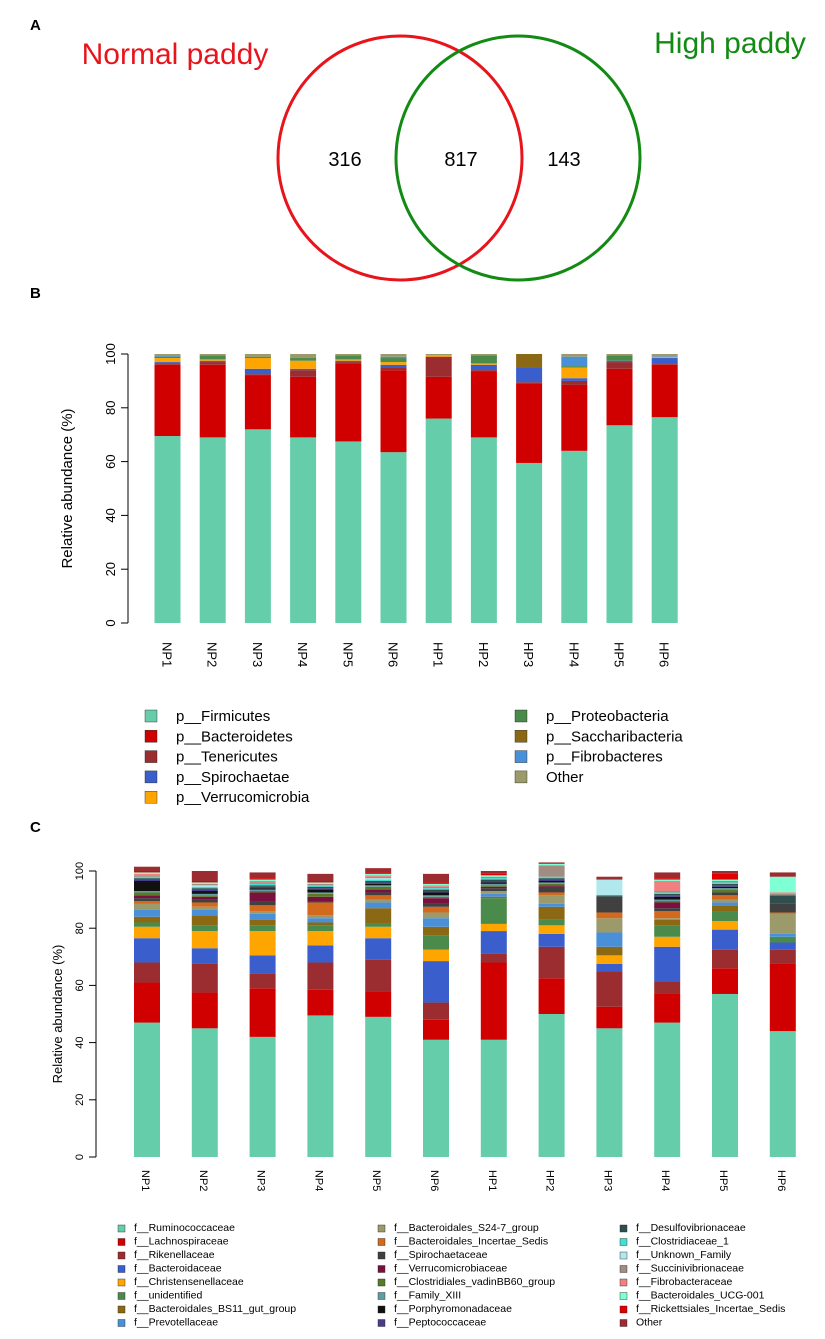 This screenshot has height=1339, width=825. Describe the element at coordinates (483, 367) in the screenshot. I see `bar-segment-p-spirochaetae-hp2` at that location.